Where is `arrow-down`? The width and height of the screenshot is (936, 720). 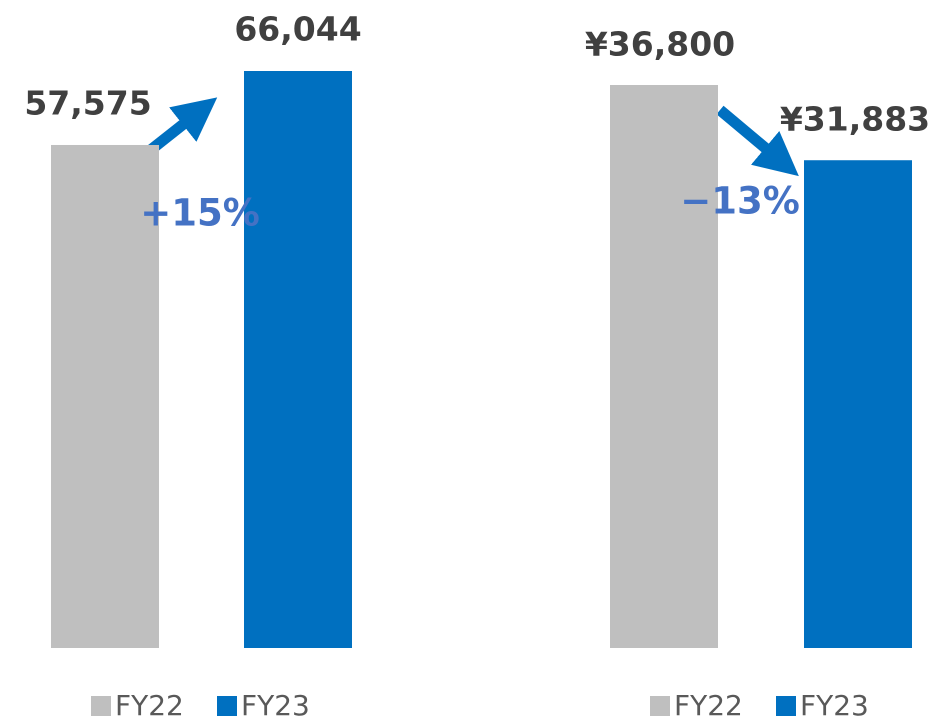
arrow-down is located at coordinates (757, 141).